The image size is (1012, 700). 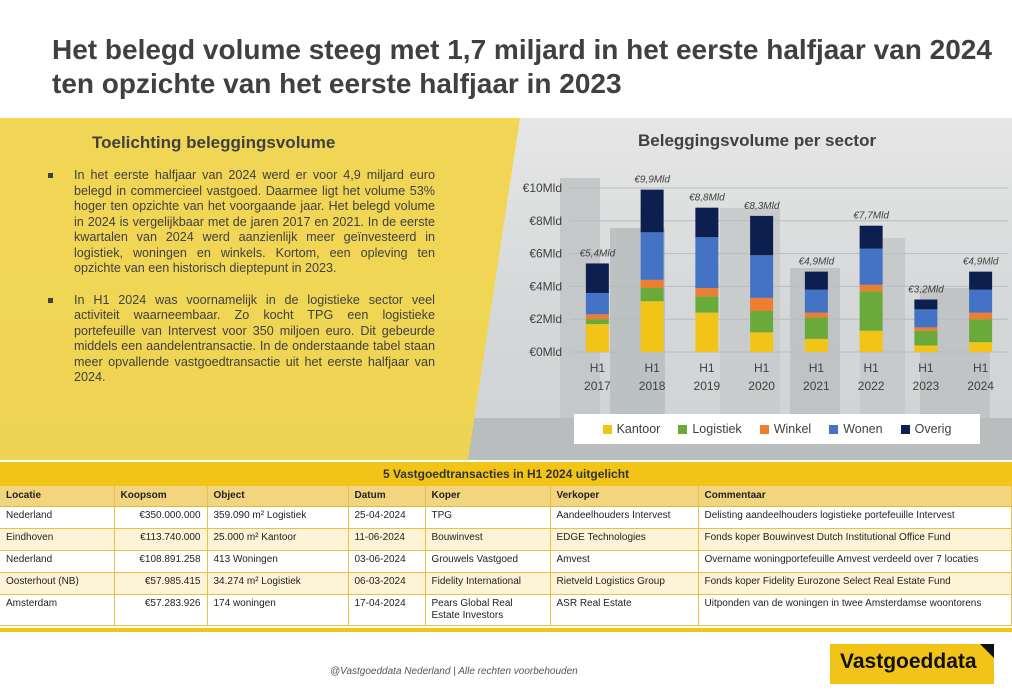 I want to click on cell-object: 359.090 m² Logistiek, so click(x=278, y=517).